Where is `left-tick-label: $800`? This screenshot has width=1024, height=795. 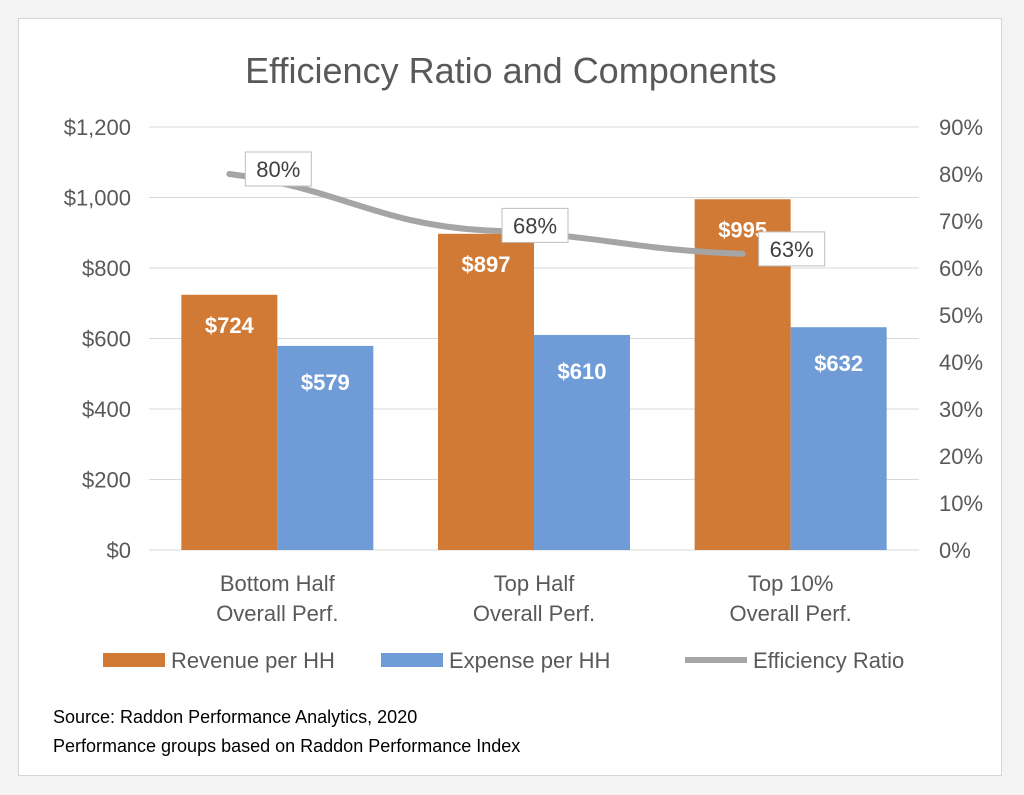 left-tick-label: $800 is located at coordinates (106, 268).